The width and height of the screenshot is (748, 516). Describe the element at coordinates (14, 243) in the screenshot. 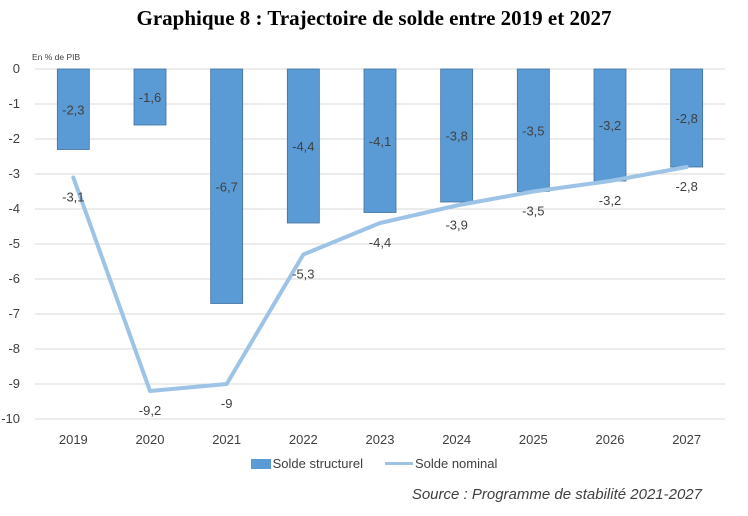

I see `y-tick-label: -5` at that location.